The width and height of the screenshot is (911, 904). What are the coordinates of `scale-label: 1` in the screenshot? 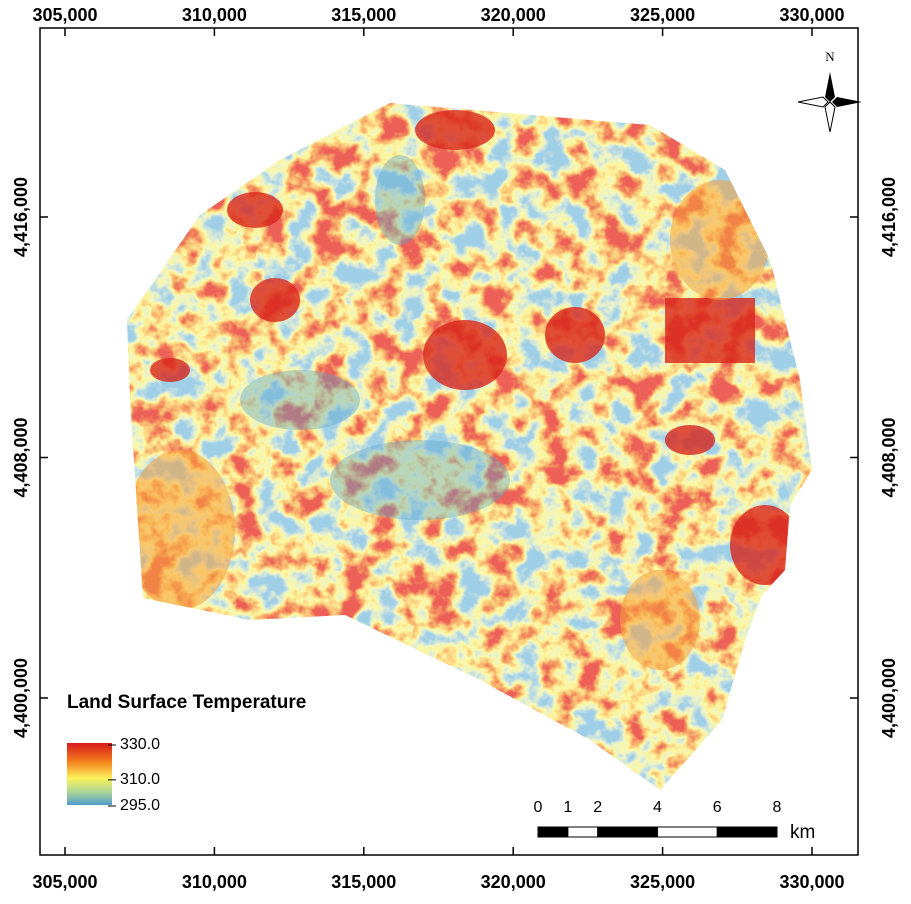 It's located at (567, 807).